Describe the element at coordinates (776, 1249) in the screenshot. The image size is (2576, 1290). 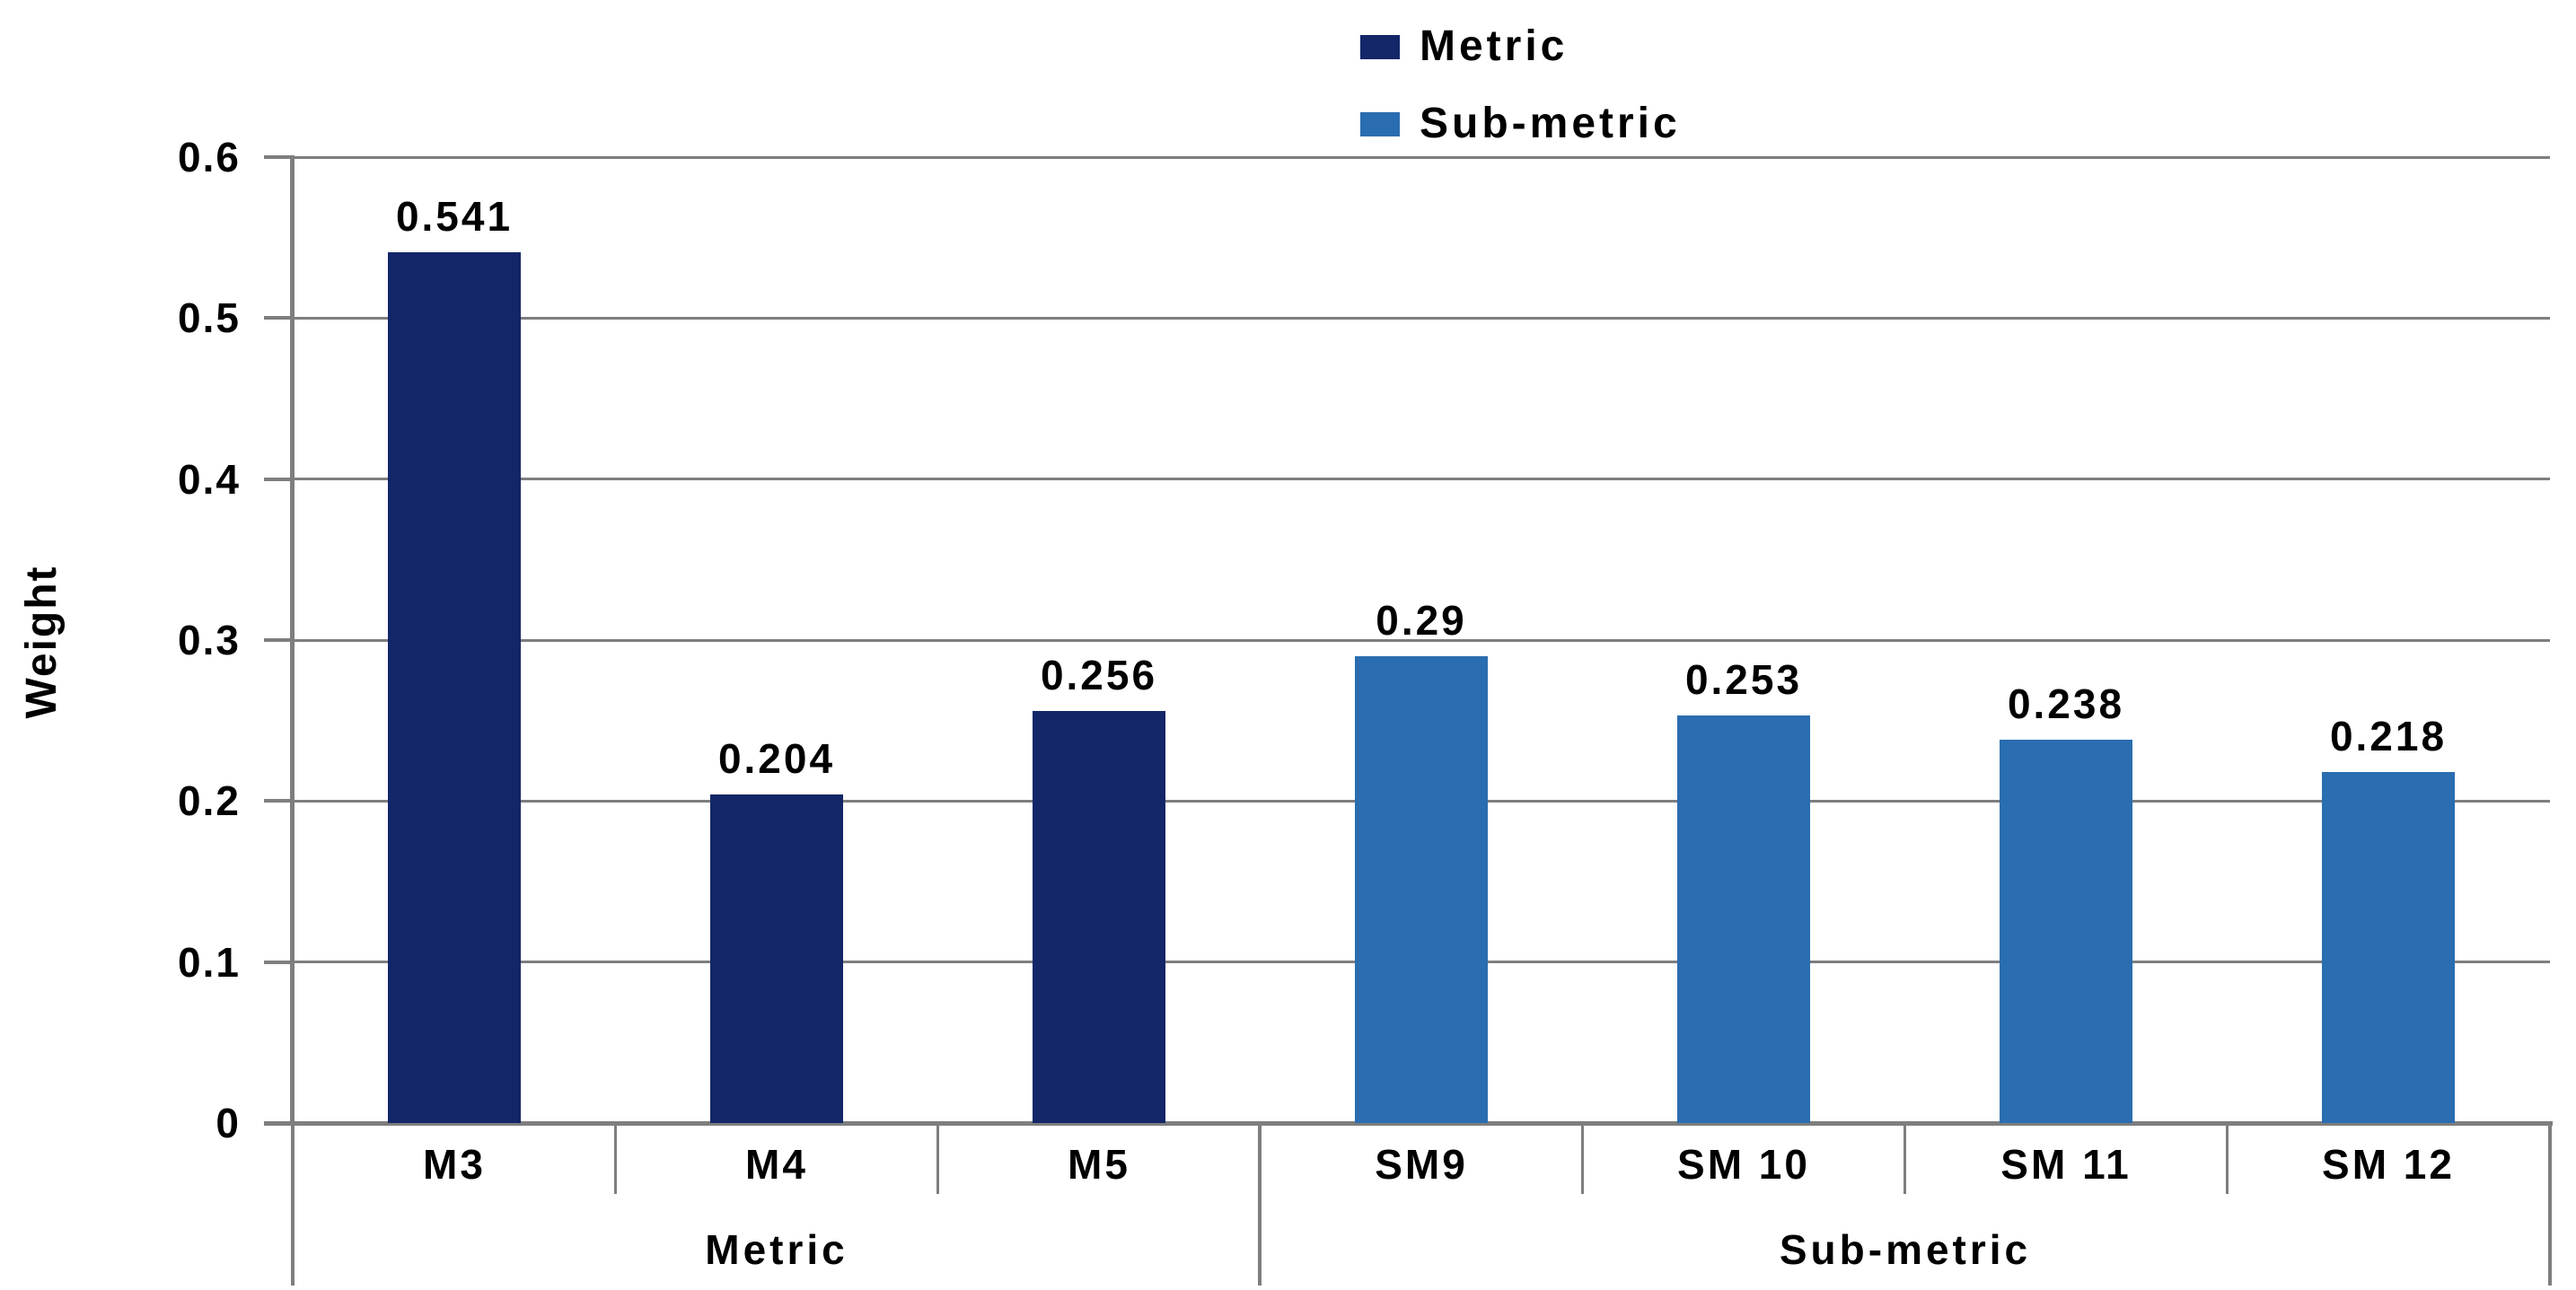
I see `group-label: Metric` at that location.